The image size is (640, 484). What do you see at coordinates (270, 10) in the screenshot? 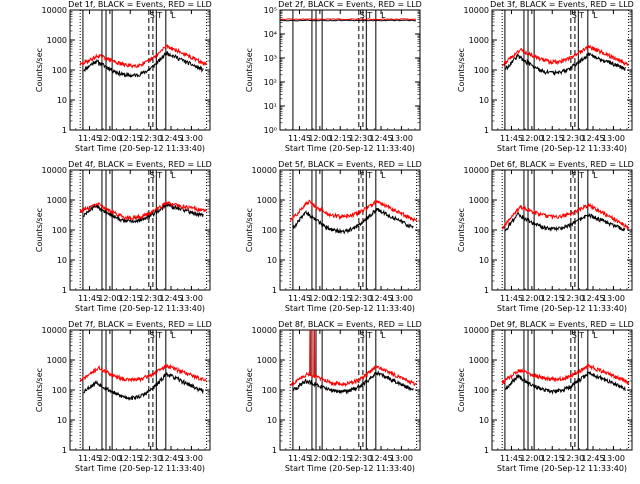
I see `y-tick-label: 10⁵` at bounding box center [270, 10].